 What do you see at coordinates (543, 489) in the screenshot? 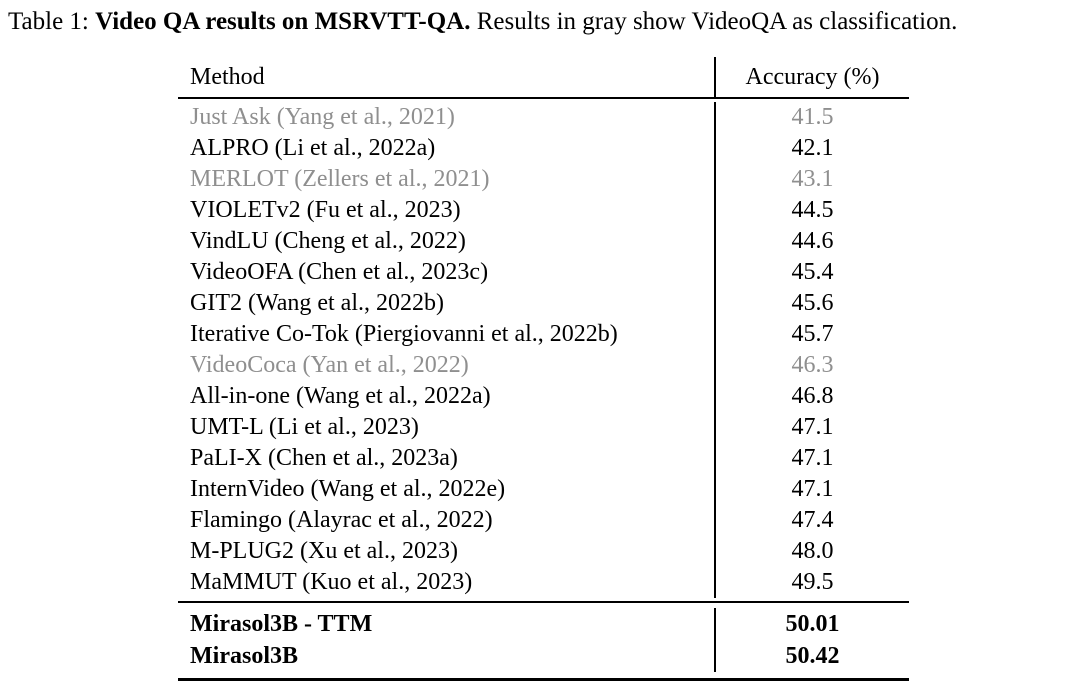
I see `table-row: InternVideo (Wang et al., 2022e) 47.1` at bounding box center [543, 489].